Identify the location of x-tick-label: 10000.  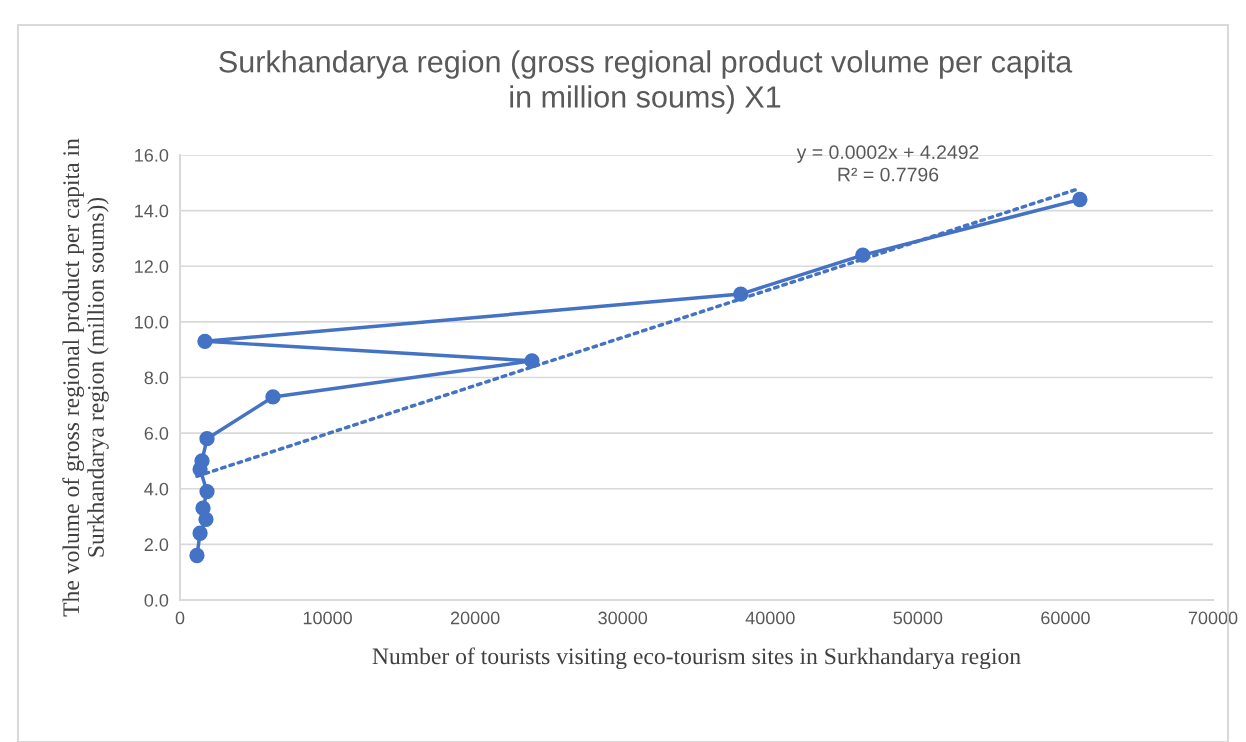
(327, 618).